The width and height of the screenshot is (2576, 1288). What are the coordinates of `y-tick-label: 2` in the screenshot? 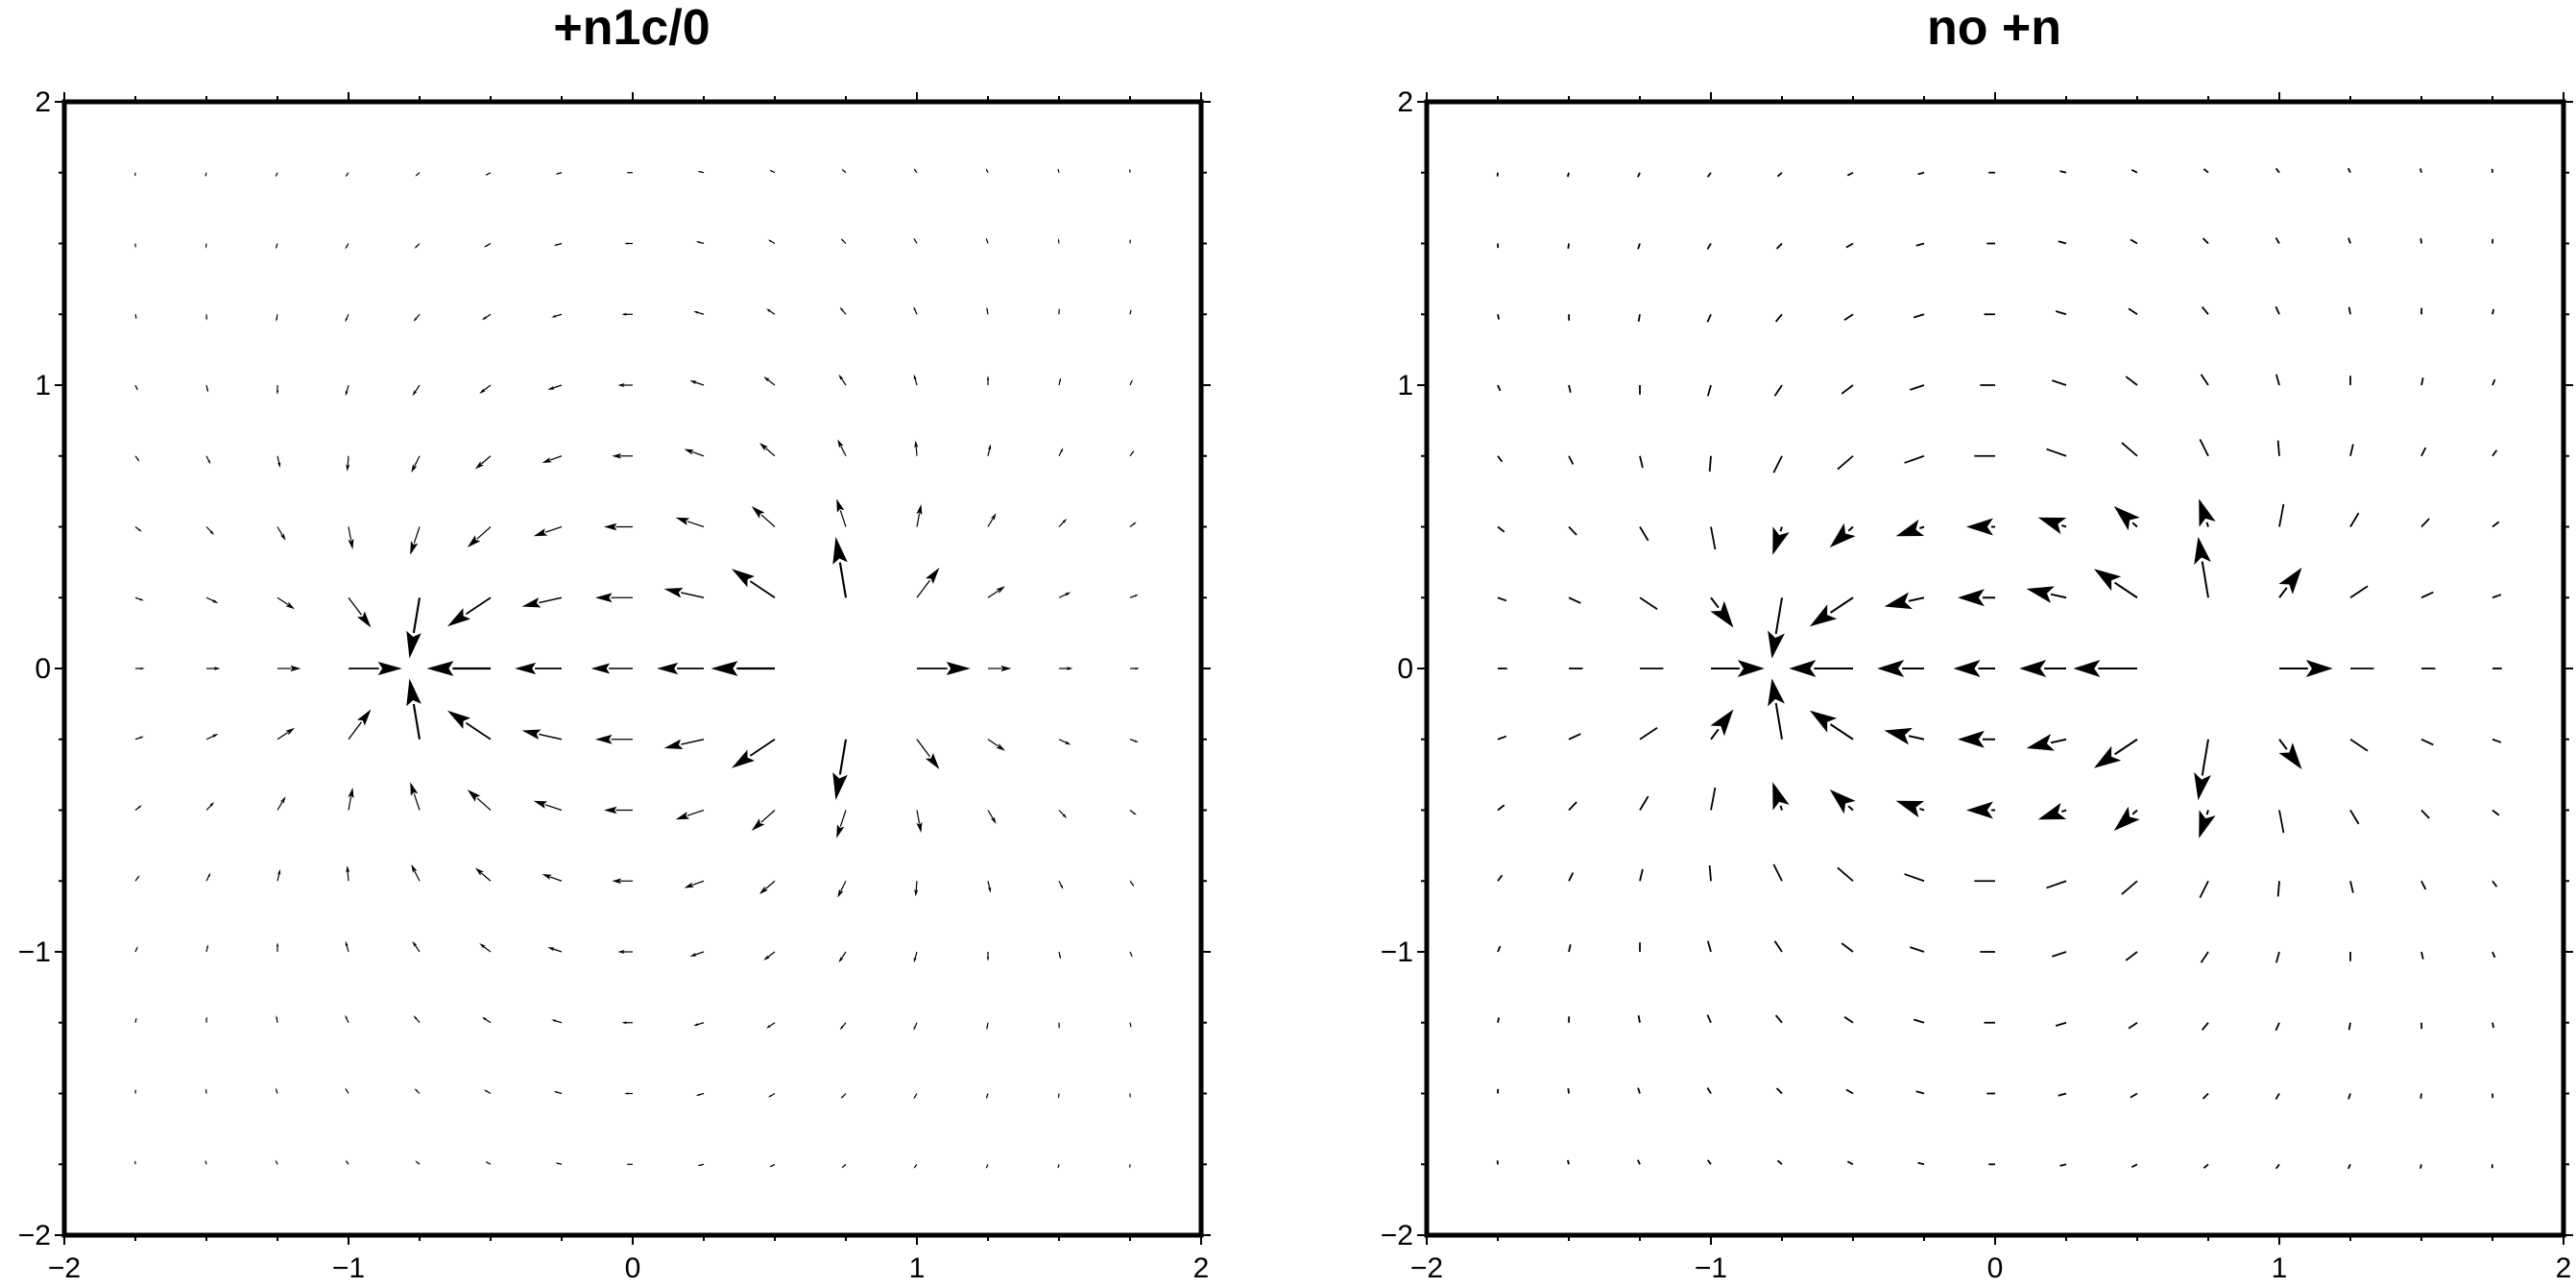 It's located at (1405, 102).